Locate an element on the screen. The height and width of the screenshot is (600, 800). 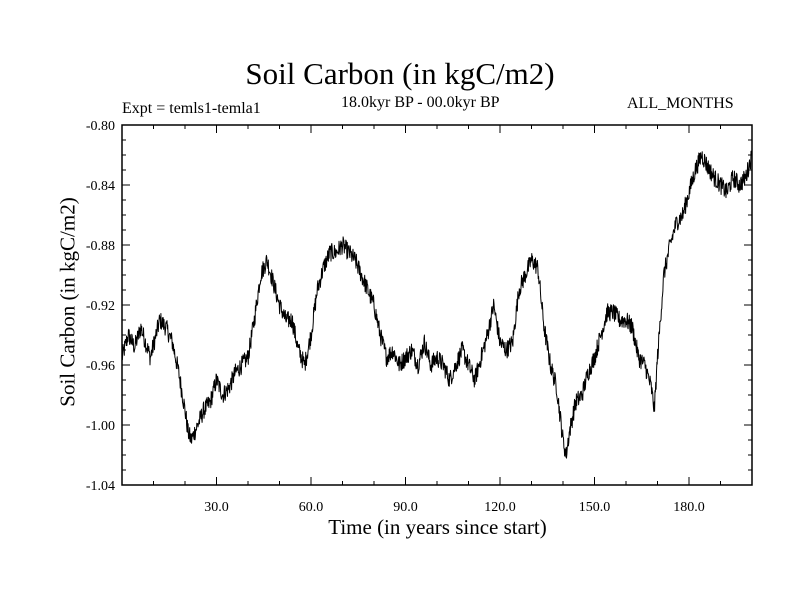
x-tick-label: 180.0 is located at coordinates (689, 507).